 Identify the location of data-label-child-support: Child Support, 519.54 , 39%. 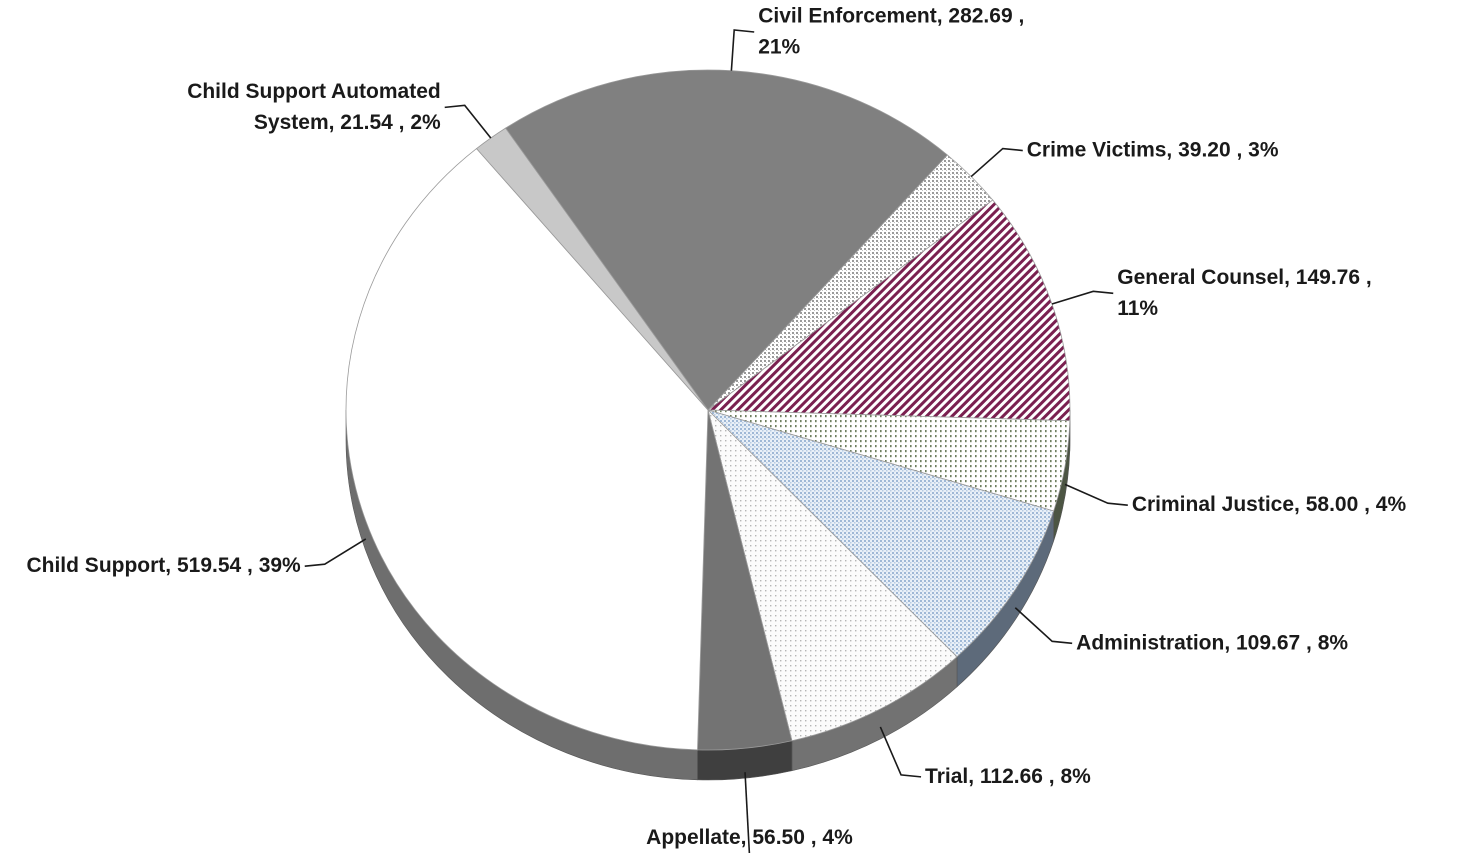
(163, 565).